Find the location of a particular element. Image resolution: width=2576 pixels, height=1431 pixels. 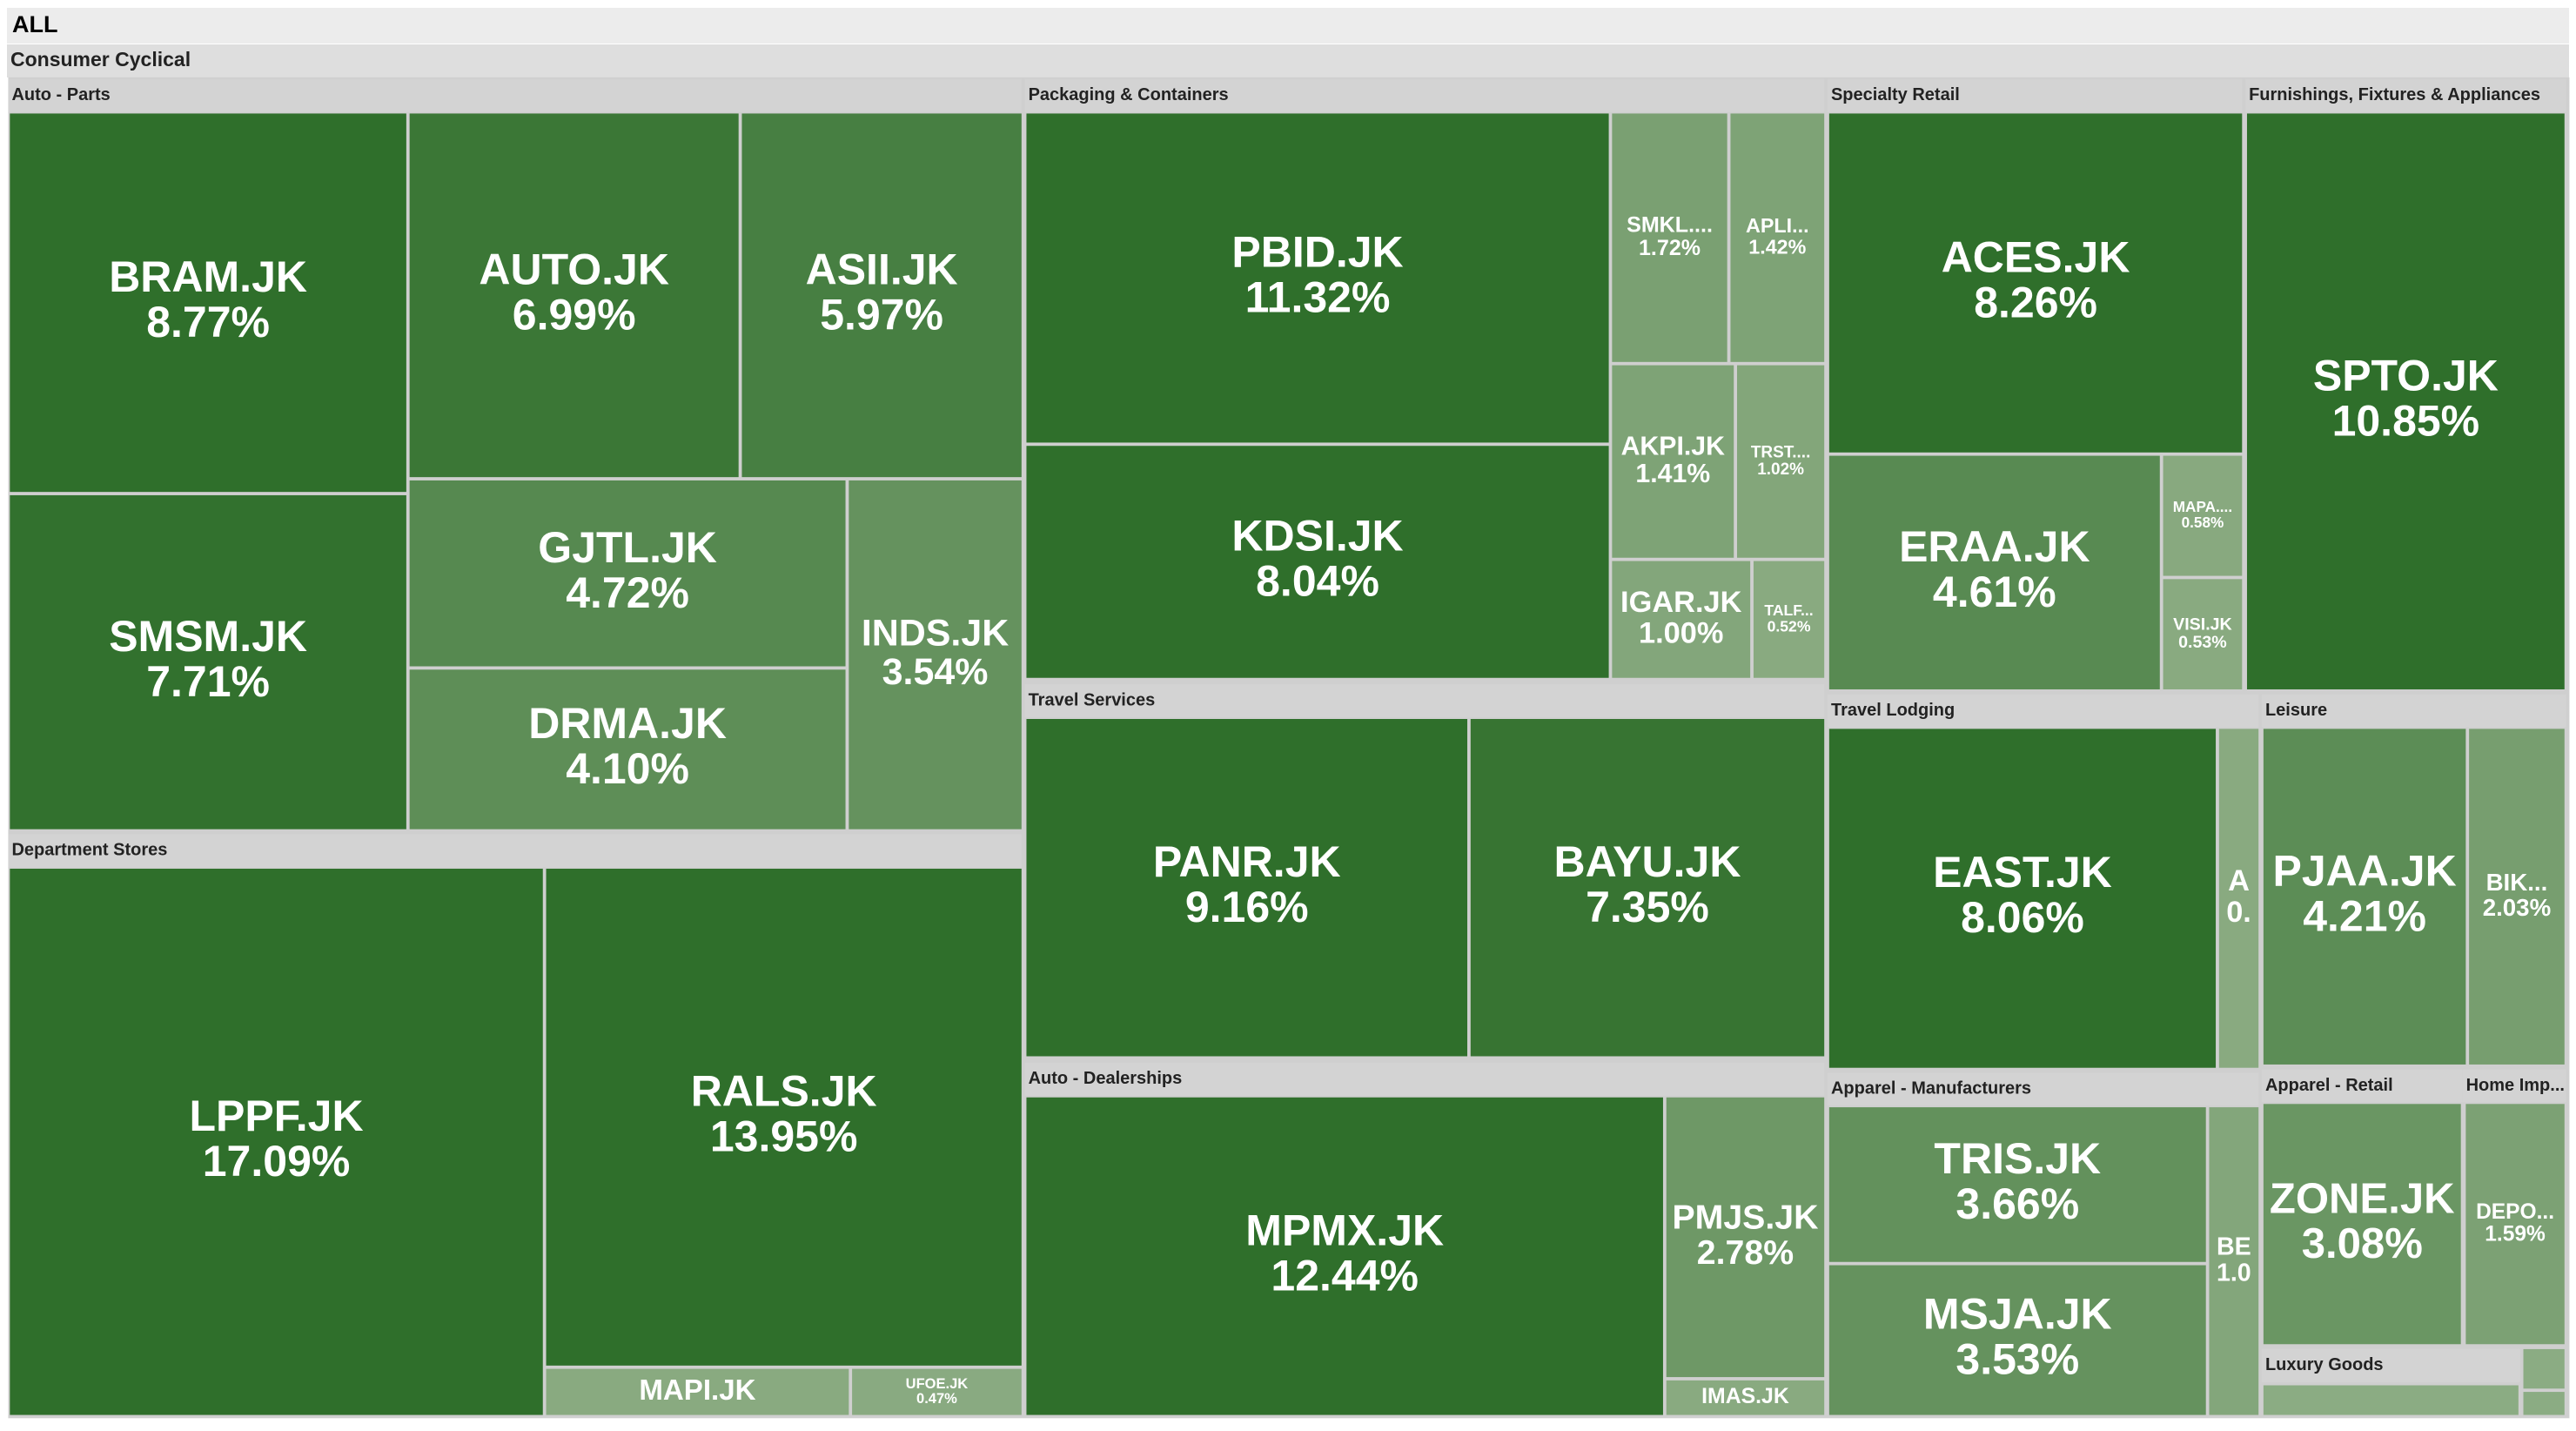

tile-label: TRIS.JK is located at coordinates (2017, 1158).